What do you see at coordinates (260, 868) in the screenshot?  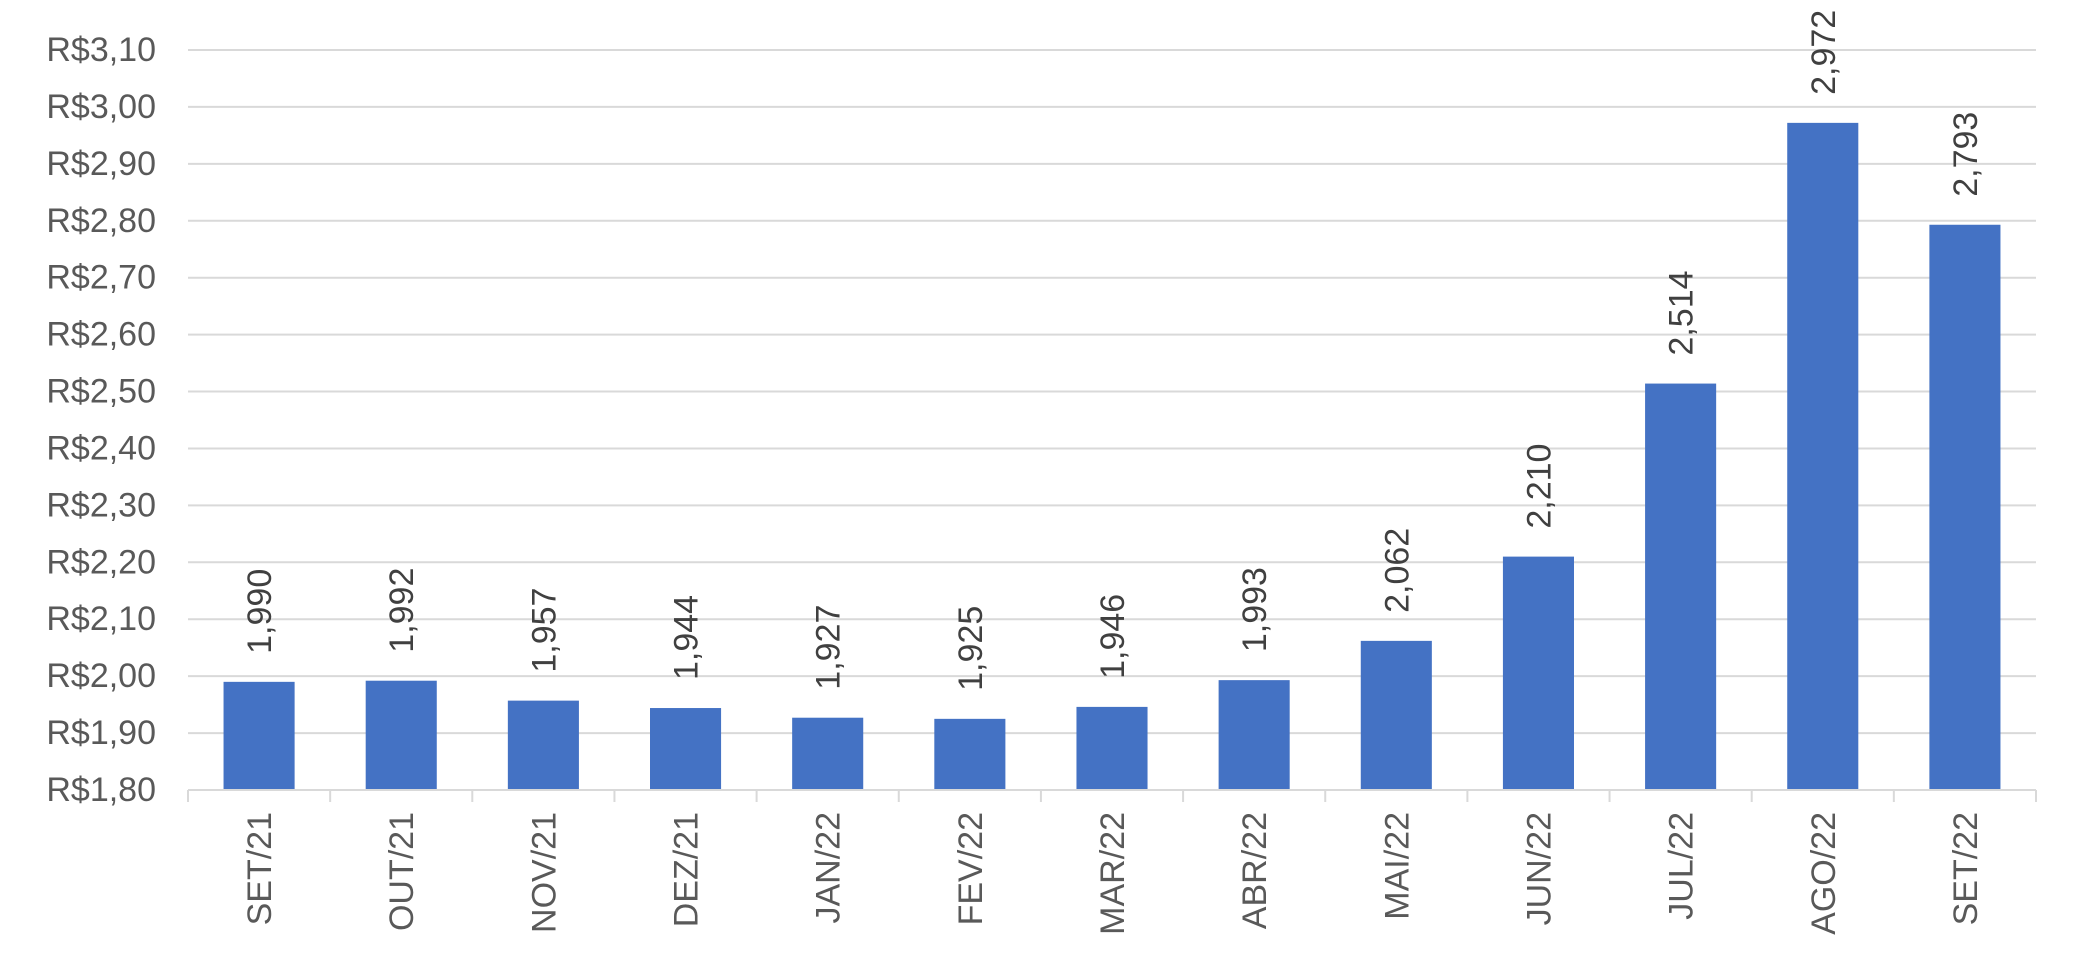 I see `x-tick-label: SET/21` at bounding box center [260, 868].